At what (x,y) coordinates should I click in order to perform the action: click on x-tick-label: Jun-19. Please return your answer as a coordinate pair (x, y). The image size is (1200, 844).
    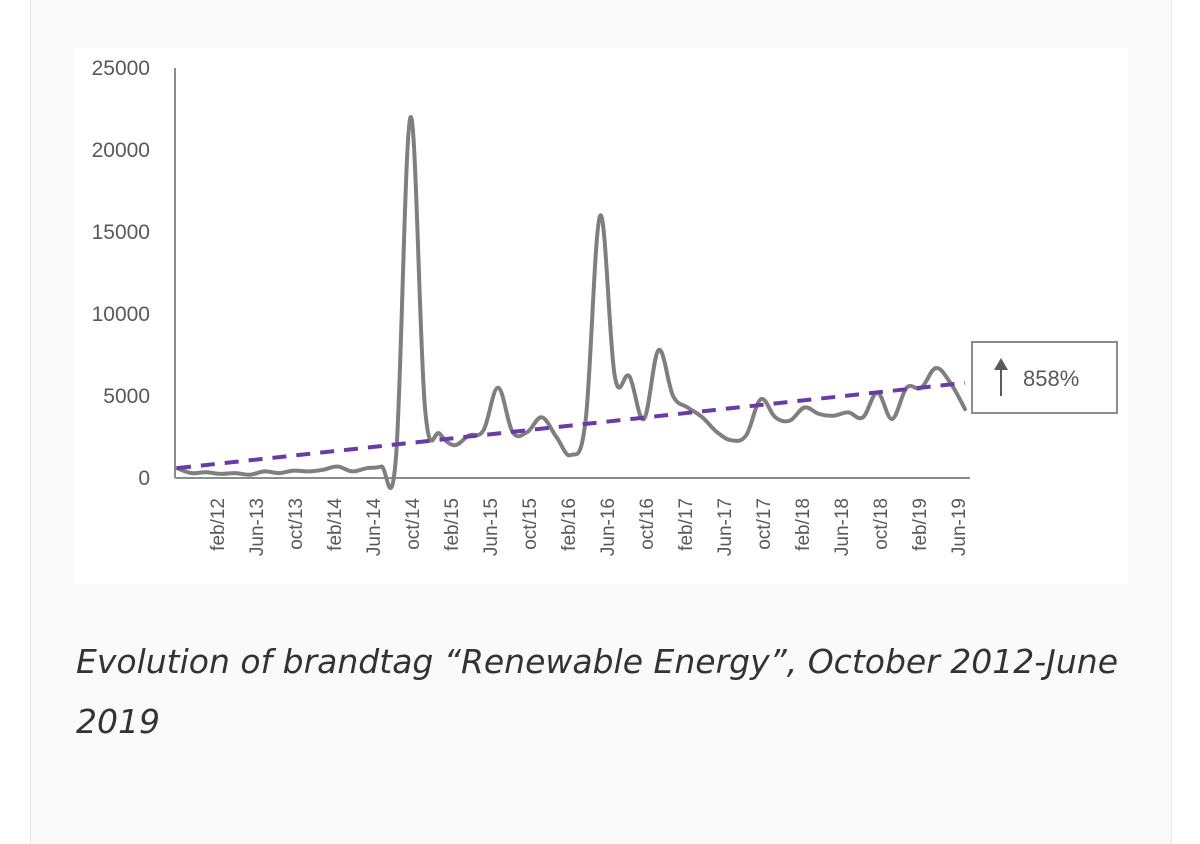
    Looking at the image, I should click on (959, 527).